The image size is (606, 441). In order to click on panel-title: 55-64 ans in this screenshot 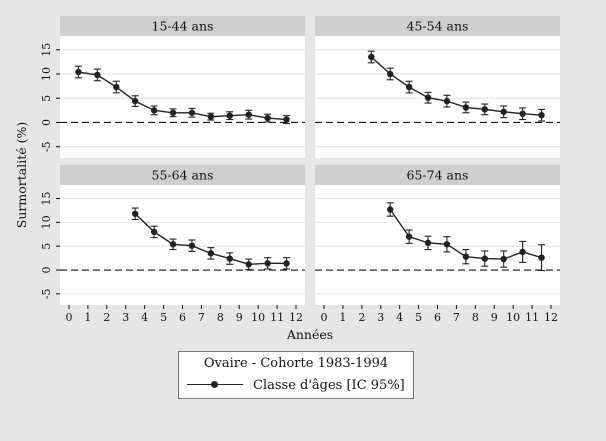, I will do `click(183, 175)`.